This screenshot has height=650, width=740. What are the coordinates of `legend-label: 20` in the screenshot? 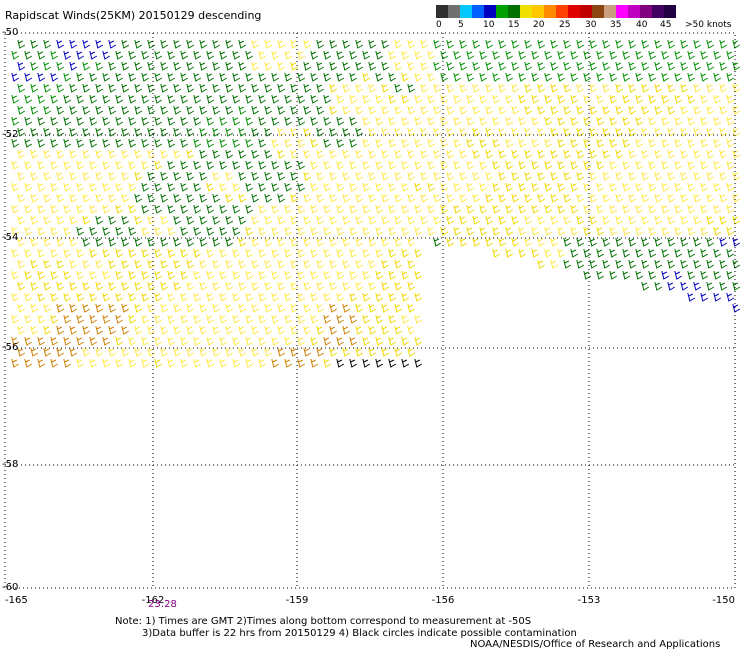 It's located at (539, 25).